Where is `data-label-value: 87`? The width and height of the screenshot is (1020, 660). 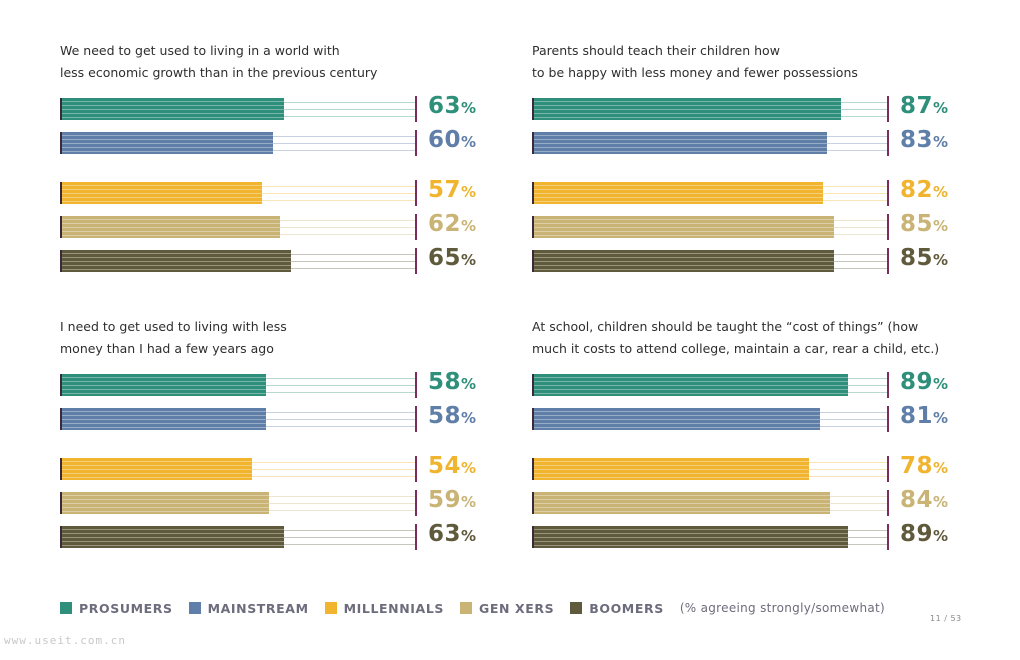 data-label-value: 87 is located at coordinates (917, 106).